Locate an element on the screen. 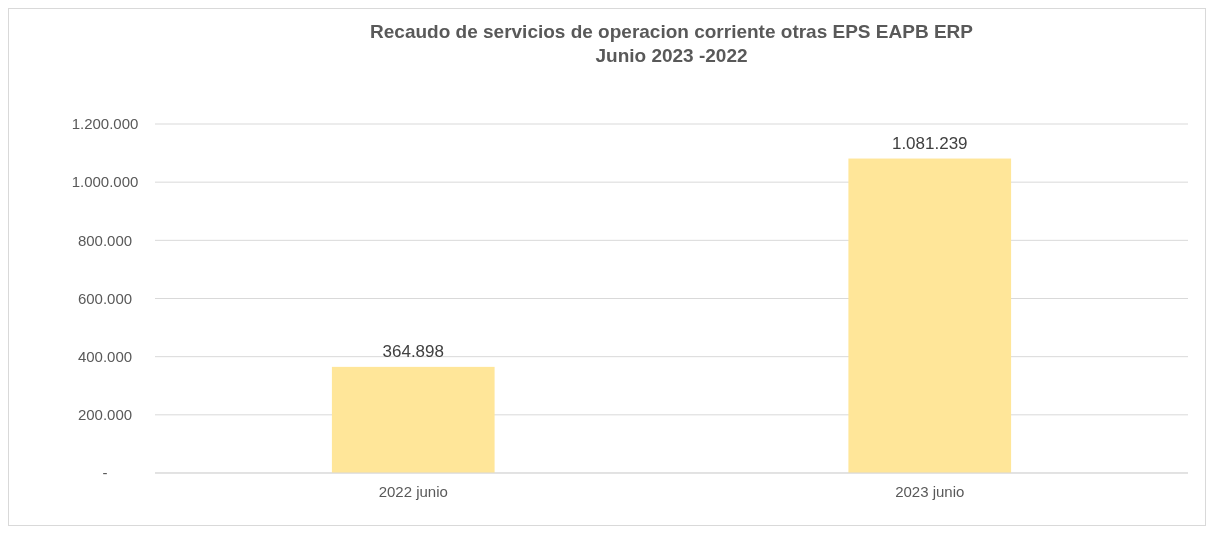  chart-title: Recaudo de servicios de operacion corriente otras EPS EAPB ERP Junio 2023 -2022 is located at coordinates (672, 43).